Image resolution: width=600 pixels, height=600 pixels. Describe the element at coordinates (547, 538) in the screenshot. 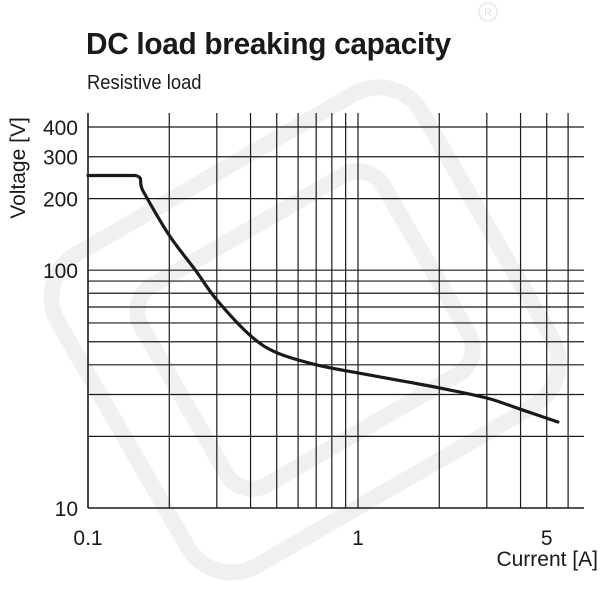

I see `x-tick-label: 5` at that location.